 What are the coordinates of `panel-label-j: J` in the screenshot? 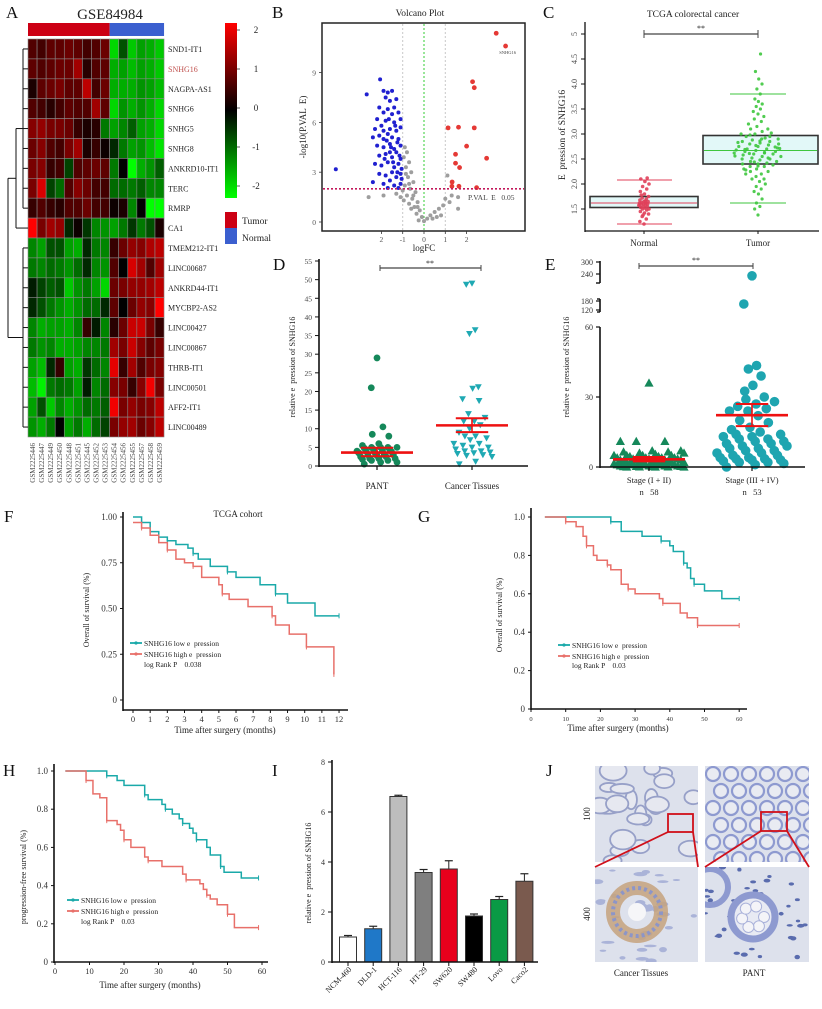 It's located at (549, 770).